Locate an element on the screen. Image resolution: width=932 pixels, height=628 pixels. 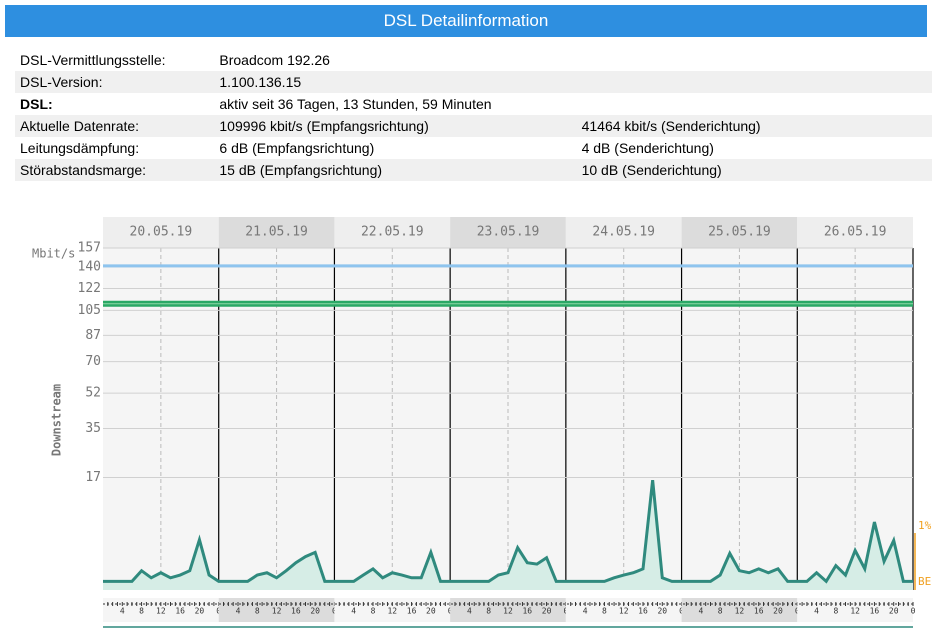
table-row: DSL-Vermittlungsstelle: Broadcom 192.26 is located at coordinates (473, 60).